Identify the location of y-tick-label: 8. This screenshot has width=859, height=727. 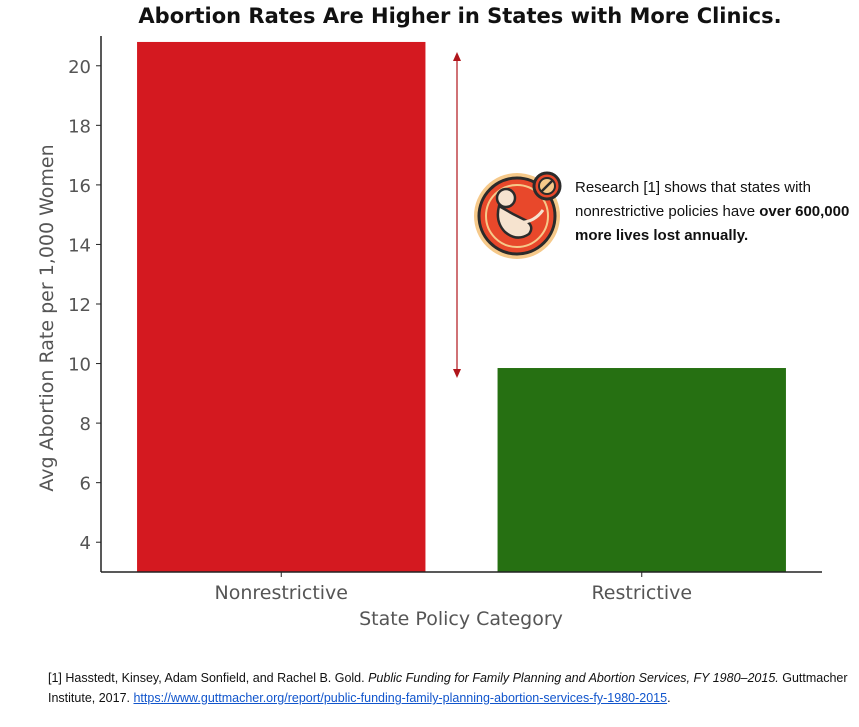
(85, 424).